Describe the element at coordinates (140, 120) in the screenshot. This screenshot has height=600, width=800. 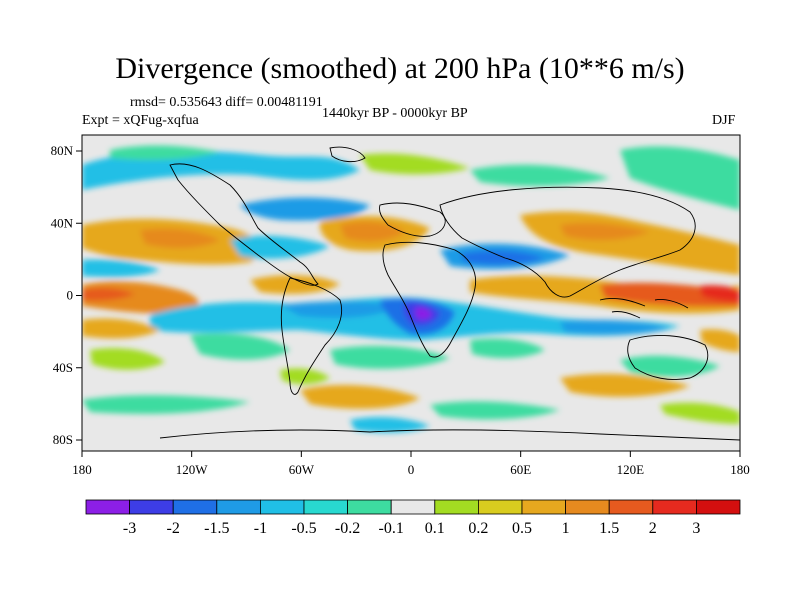
I see `experiment-label: Expt = xQFug-xqfua` at that location.